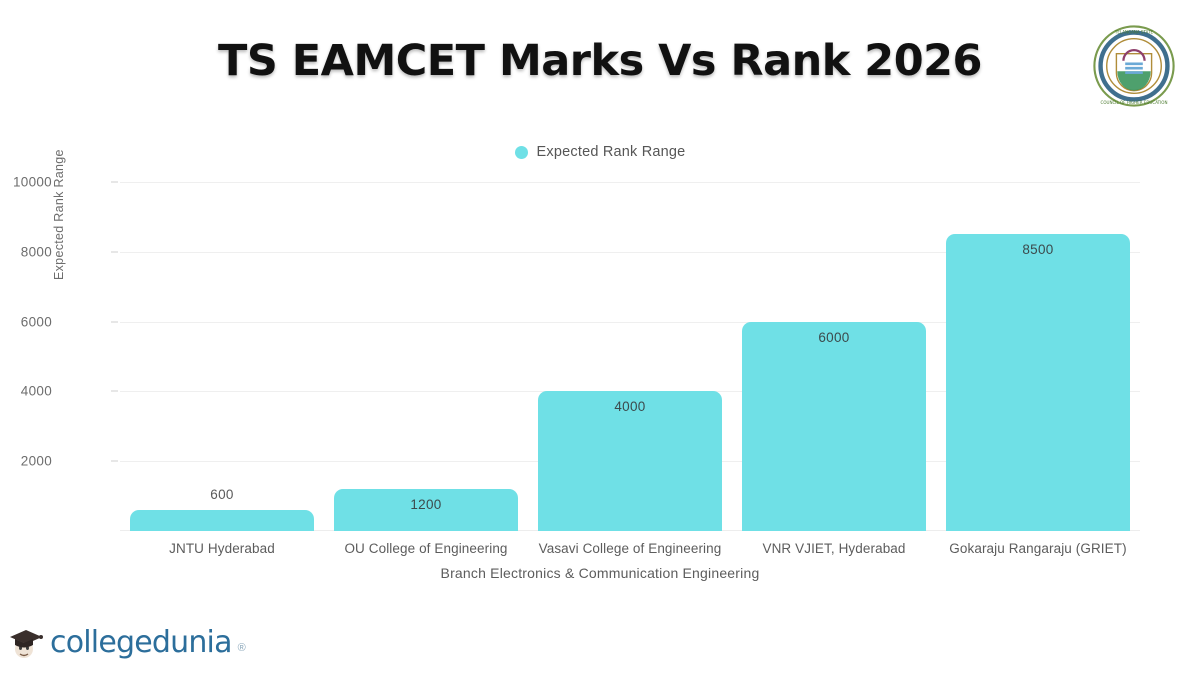 The image size is (1200, 674). Describe the element at coordinates (600, 61) in the screenshot. I see `page-title: TS EAMCET Marks Vs Rank 2026` at that location.